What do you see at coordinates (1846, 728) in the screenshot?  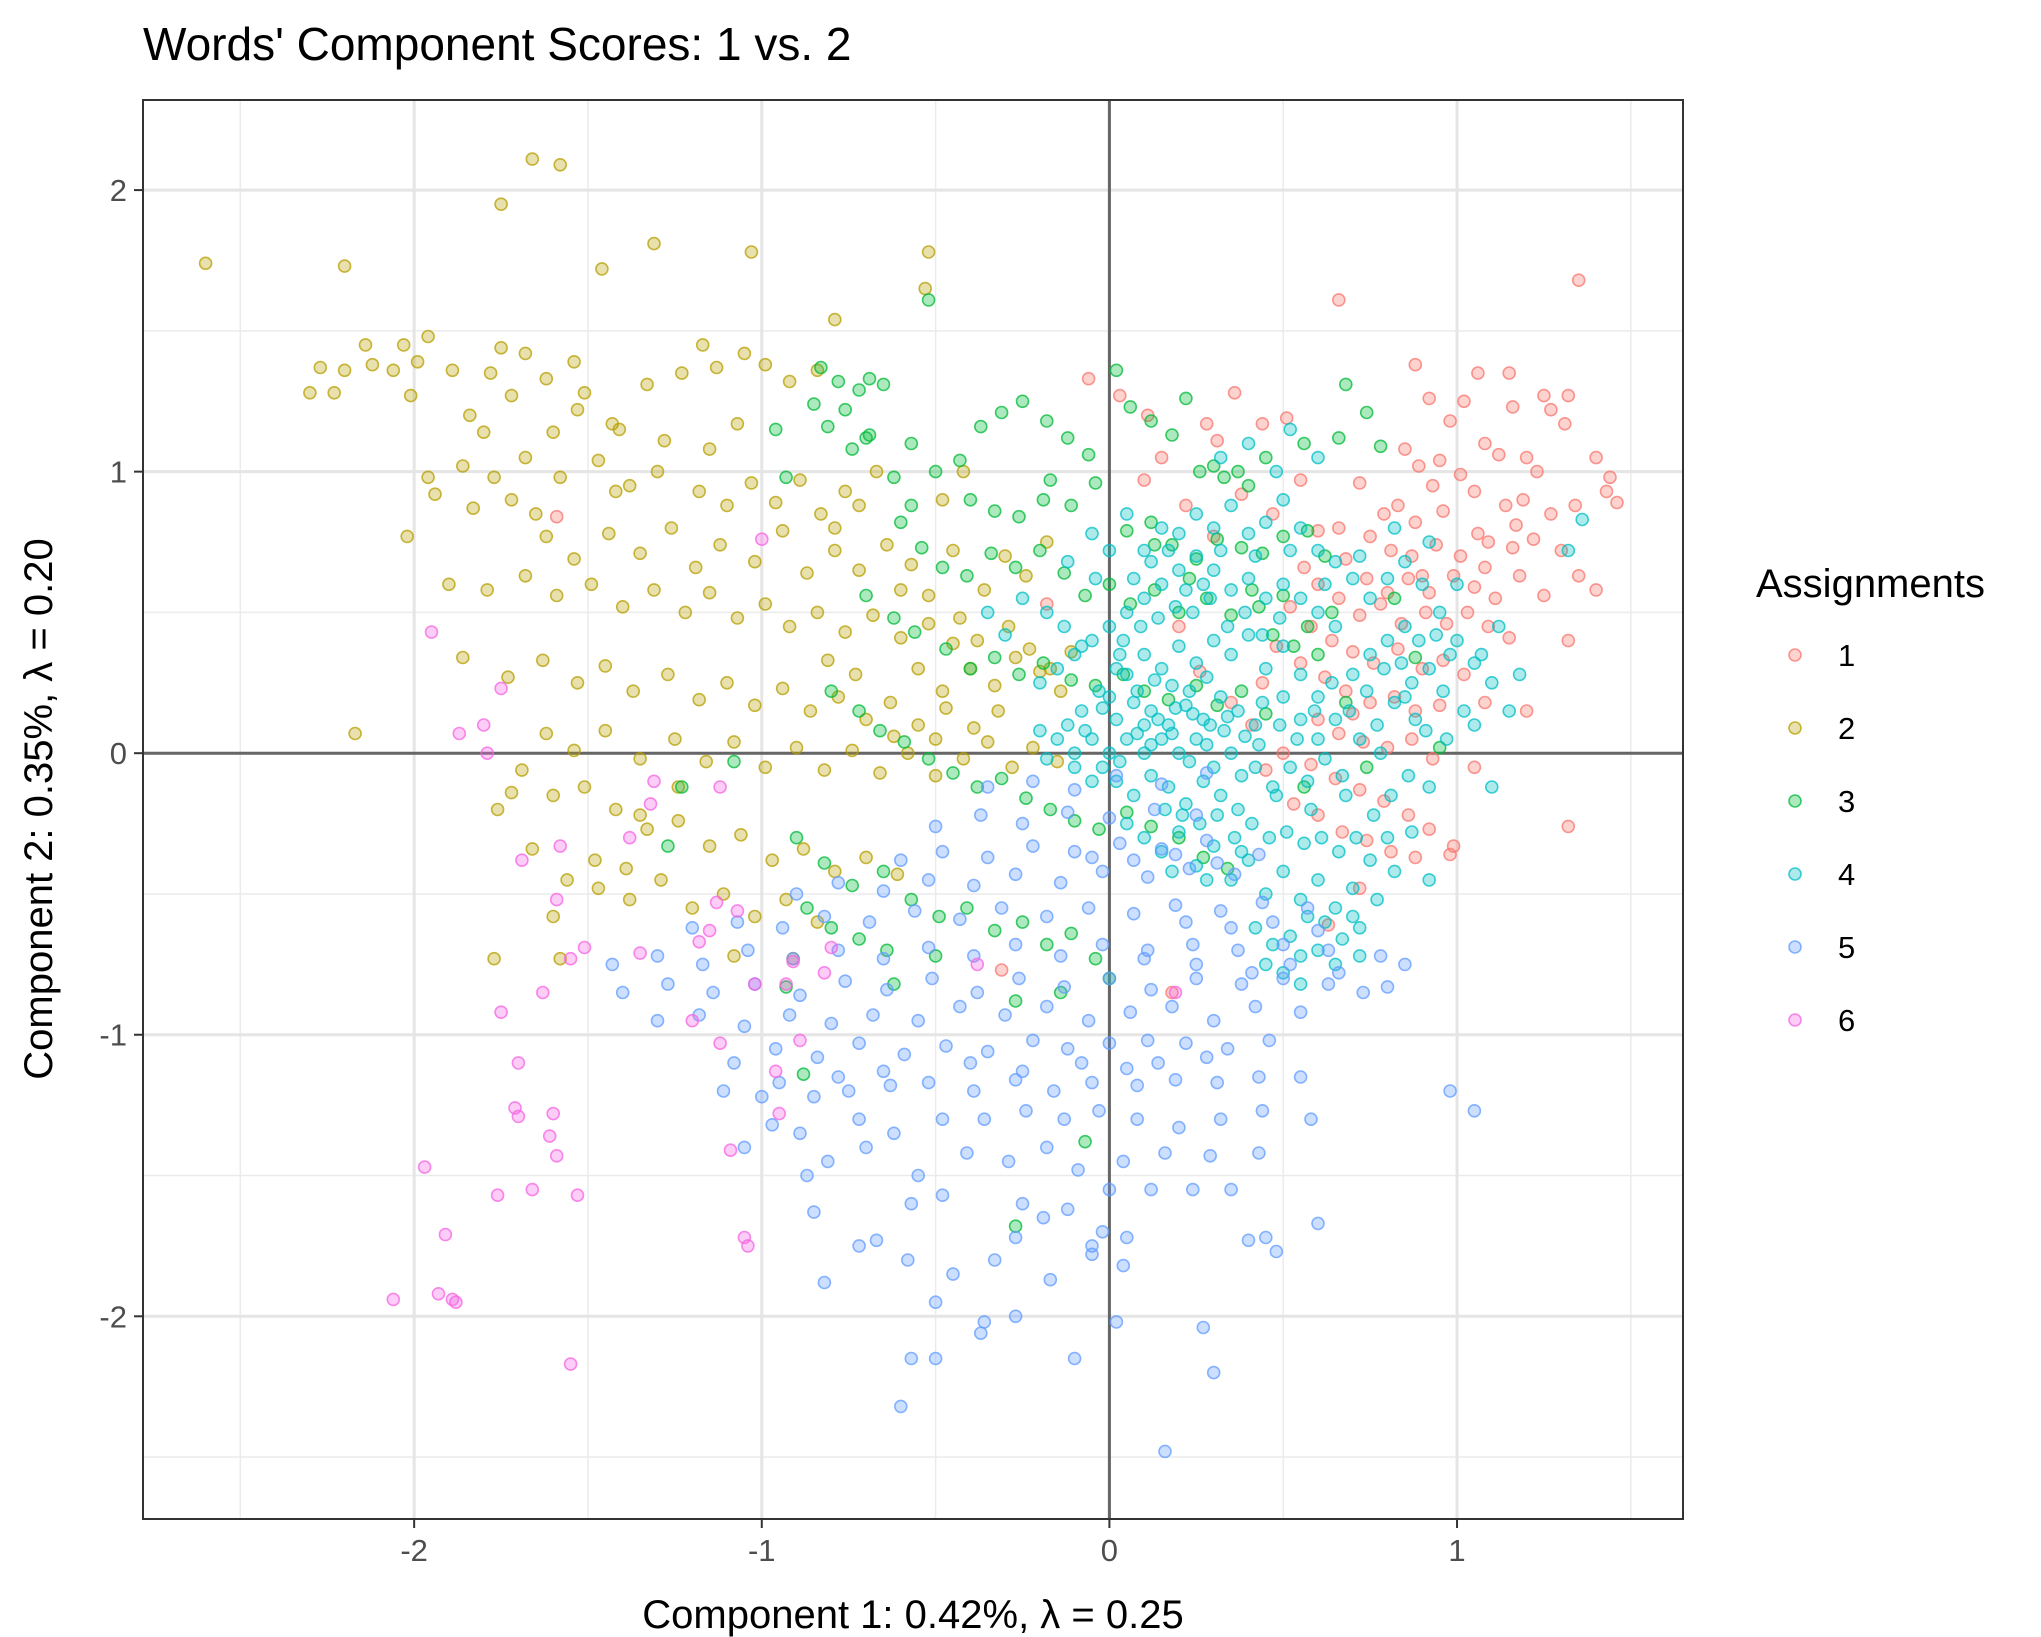 I see `legend-label: 2` at bounding box center [1846, 728].